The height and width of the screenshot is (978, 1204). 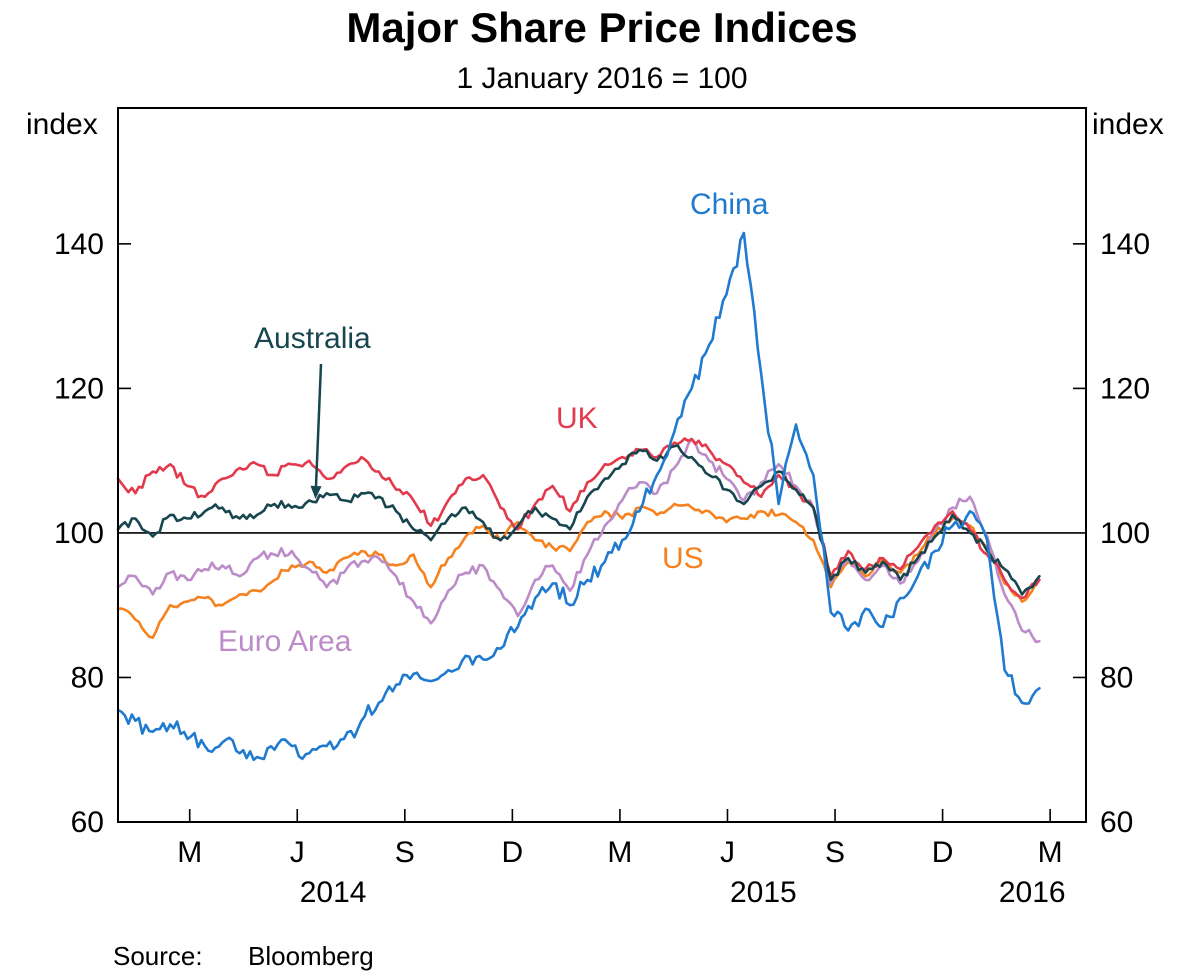 What do you see at coordinates (87, 822) in the screenshot?
I see `y-tick-label-left: 60` at bounding box center [87, 822].